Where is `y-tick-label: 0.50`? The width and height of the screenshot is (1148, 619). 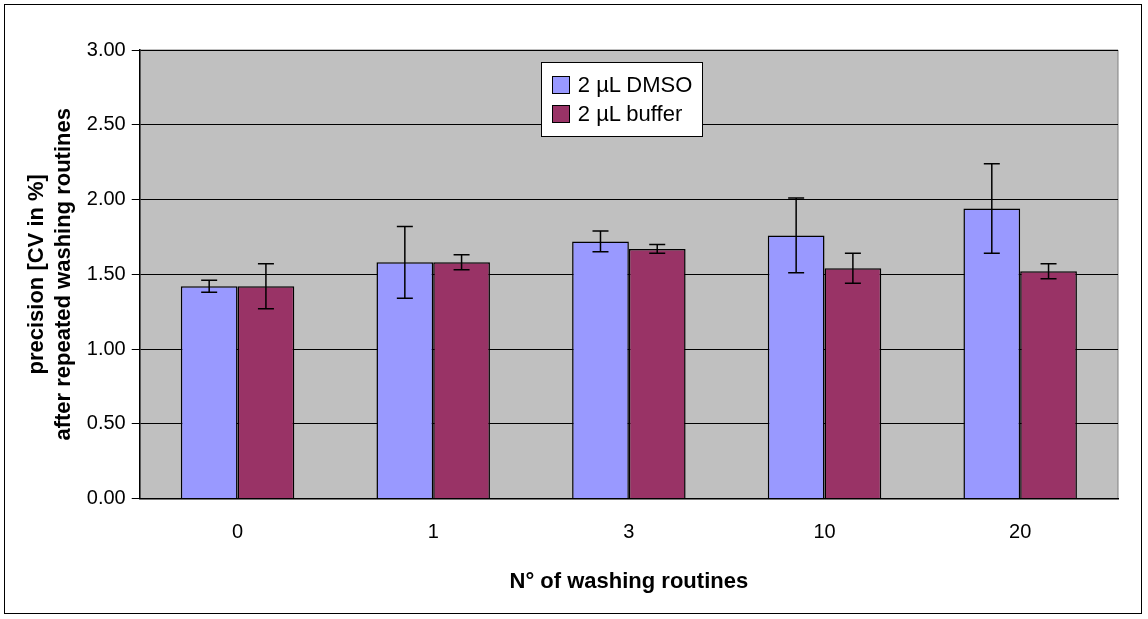
y-tick-label: 0.50 is located at coordinates (106, 422).